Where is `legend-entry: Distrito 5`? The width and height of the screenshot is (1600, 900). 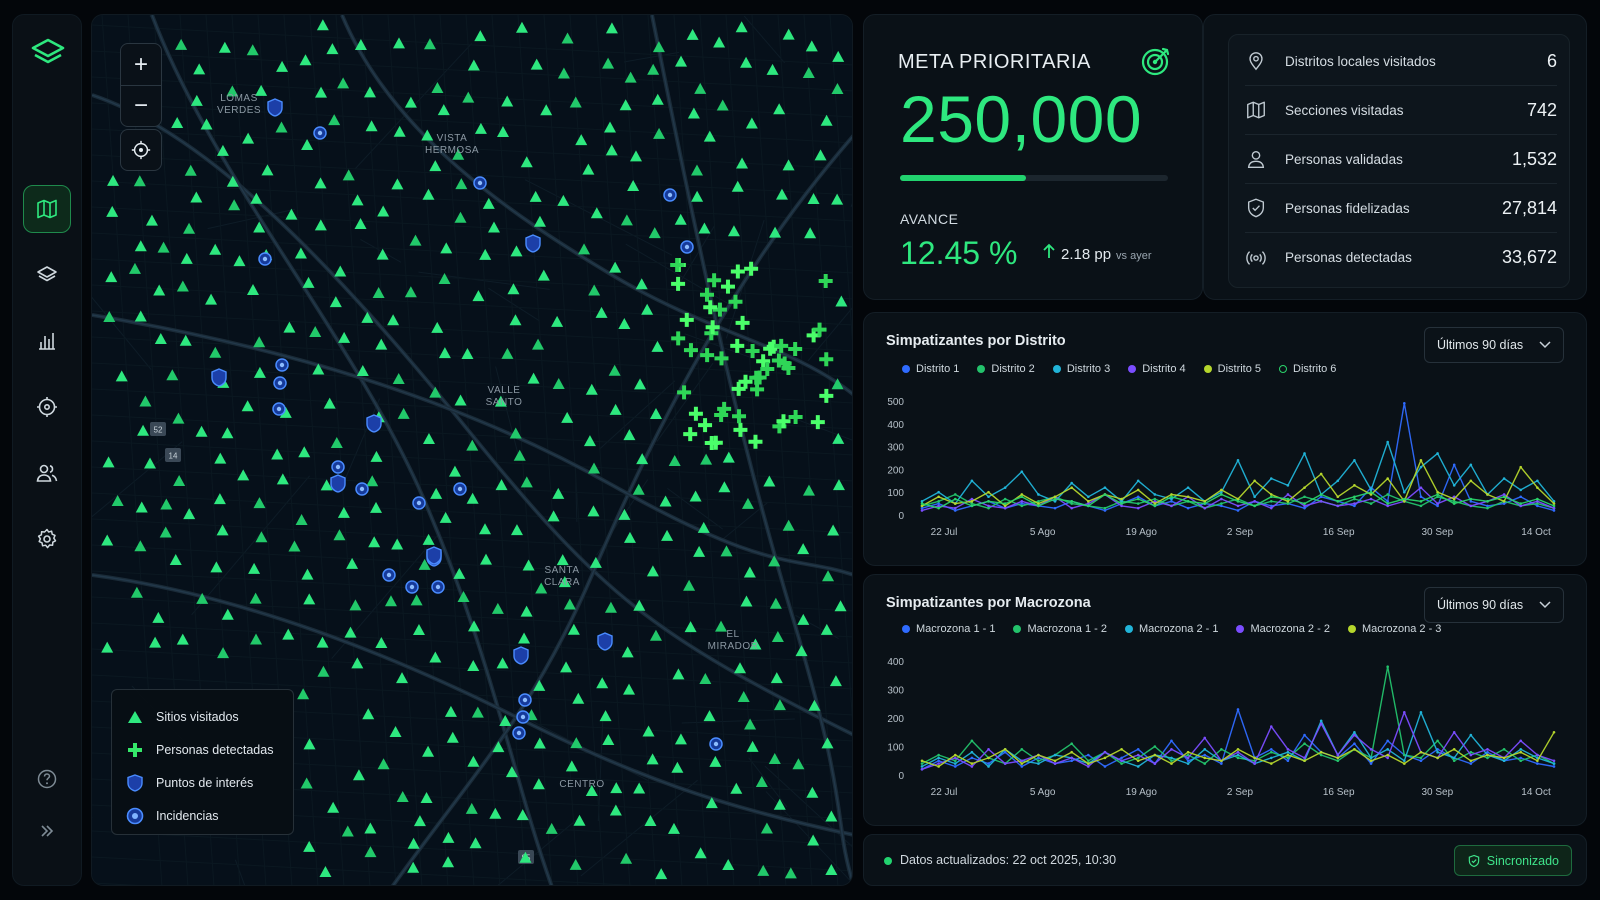
legend-entry: Distrito 5 is located at coordinates (1232, 369).